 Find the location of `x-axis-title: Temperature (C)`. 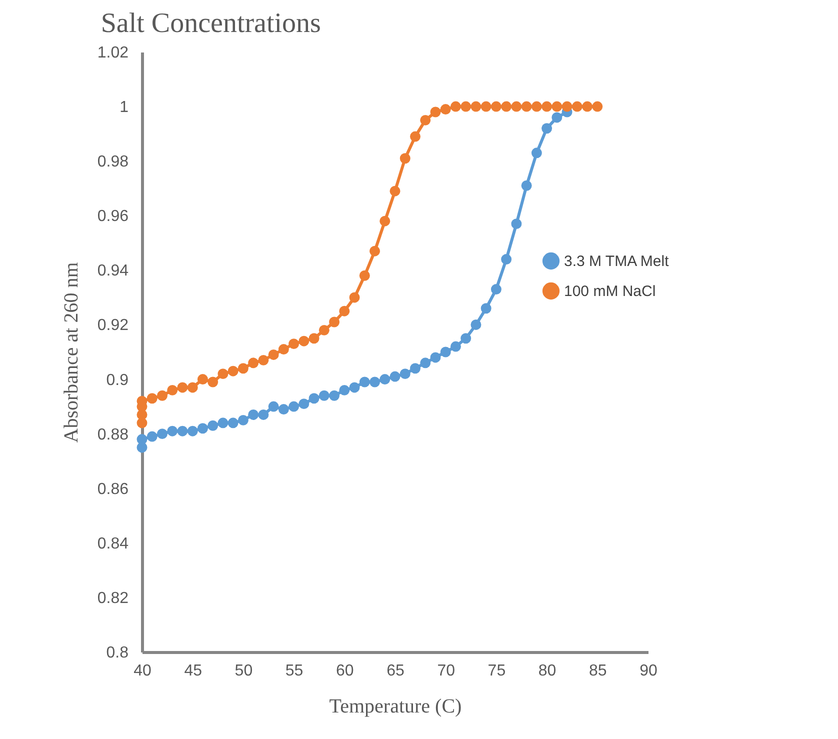

x-axis-title: Temperature (C) is located at coordinates (395, 707).